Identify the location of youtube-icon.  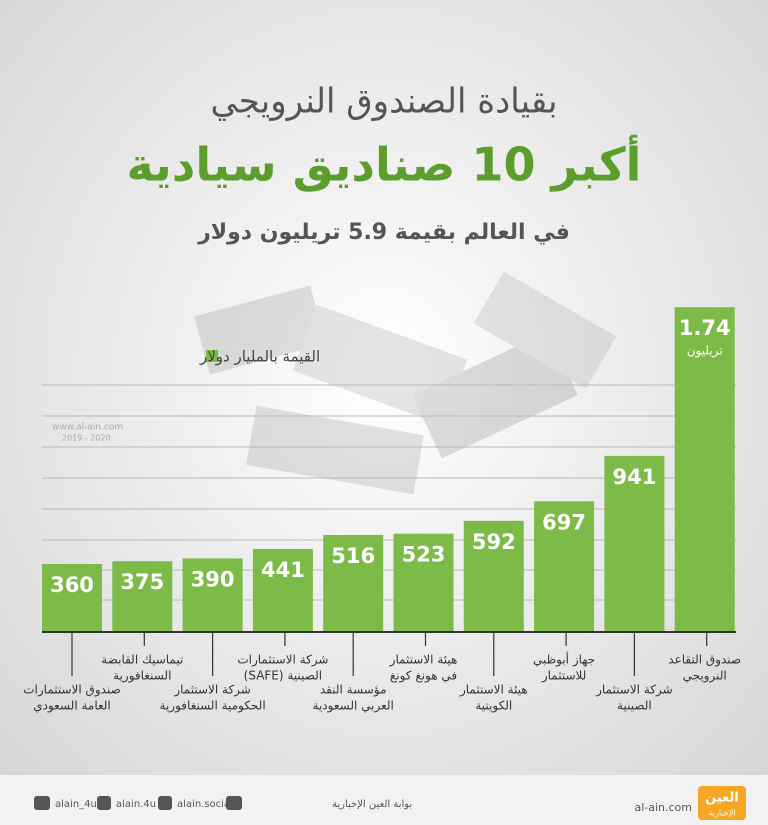
(234, 803).